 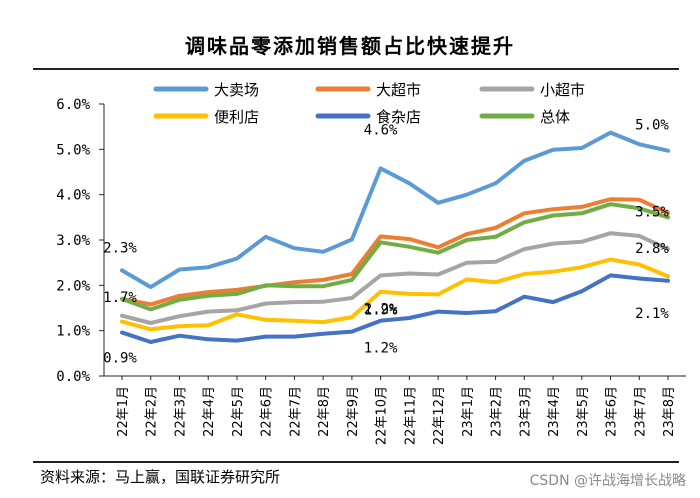 What do you see at coordinates (555, 117) in the screenshot?
I see `legend-label: 总体` at bounding box center [555, 117].